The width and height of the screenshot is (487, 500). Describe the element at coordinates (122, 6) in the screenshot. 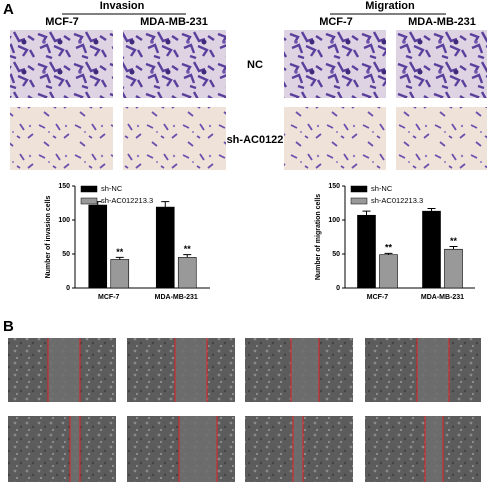

I see `header: Invasion` at that location.